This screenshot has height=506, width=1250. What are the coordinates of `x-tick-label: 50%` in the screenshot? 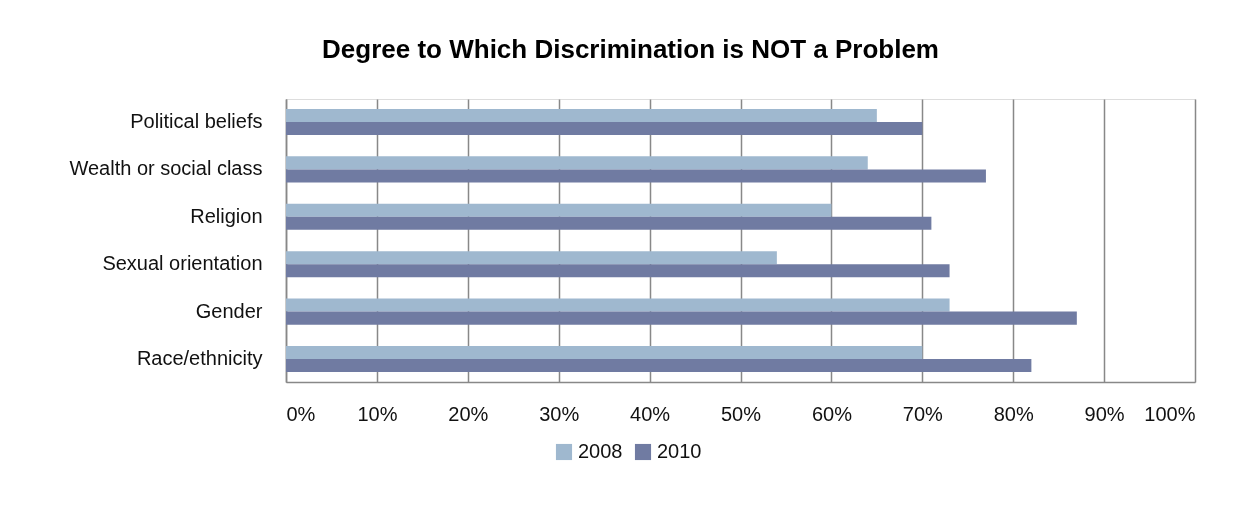 It's located at (741, 413).